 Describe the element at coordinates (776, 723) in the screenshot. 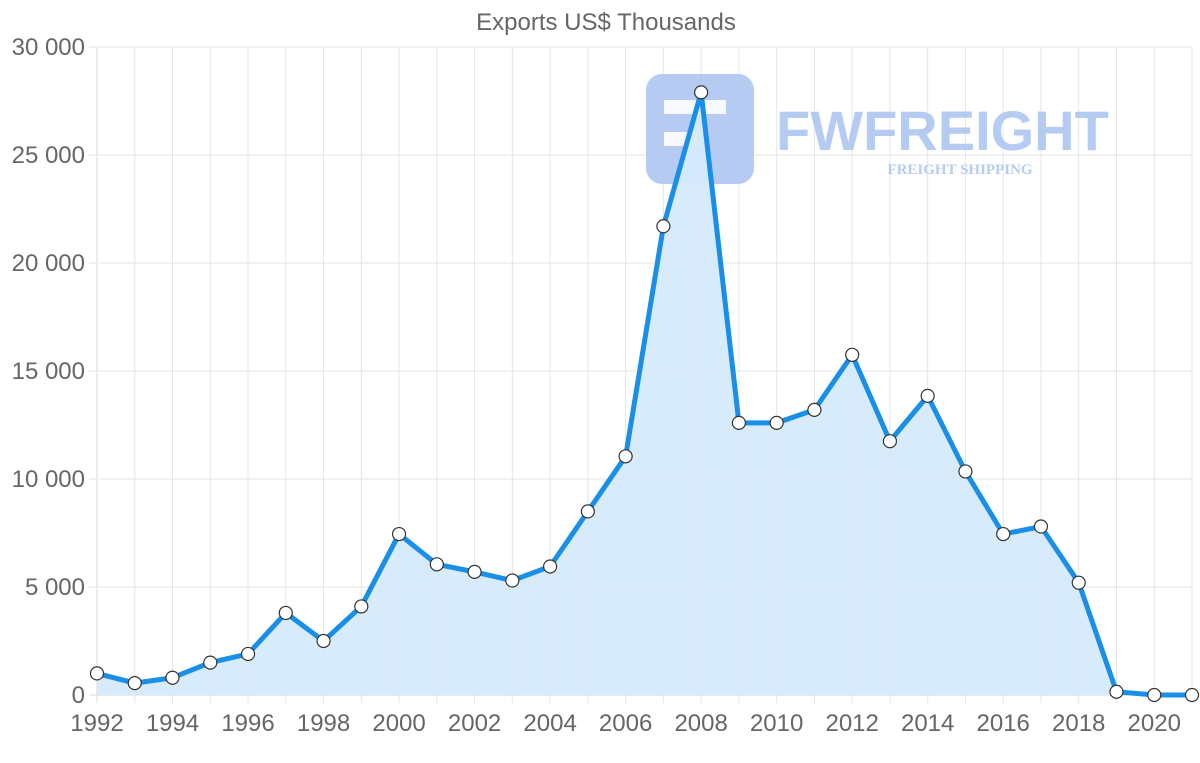

I see `x-tick-label: 2010` at that location.